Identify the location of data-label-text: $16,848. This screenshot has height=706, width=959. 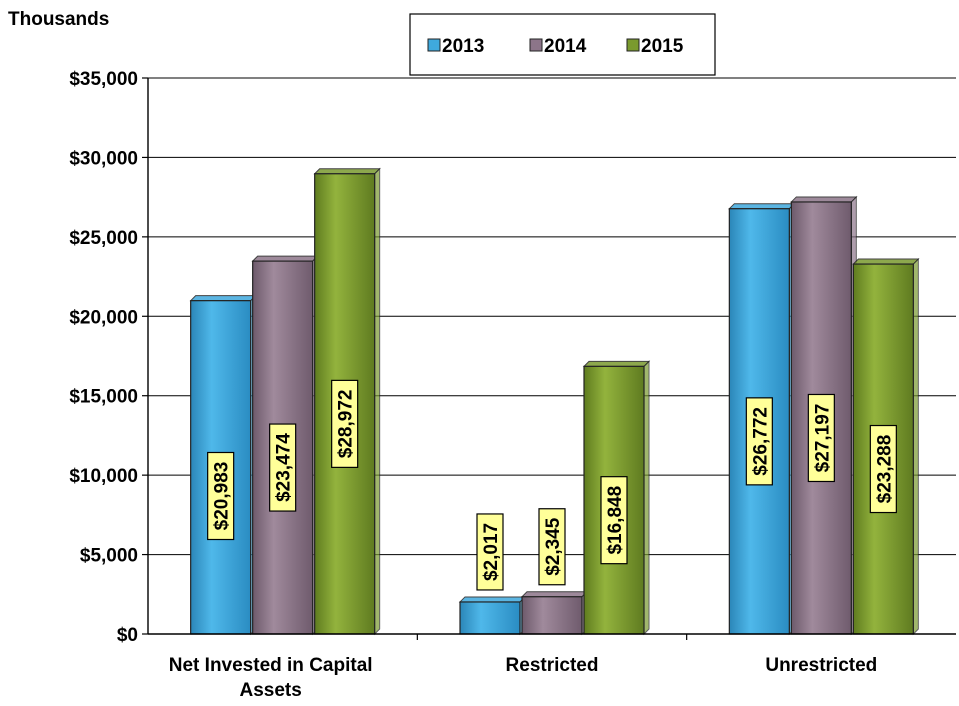
(615, 520).